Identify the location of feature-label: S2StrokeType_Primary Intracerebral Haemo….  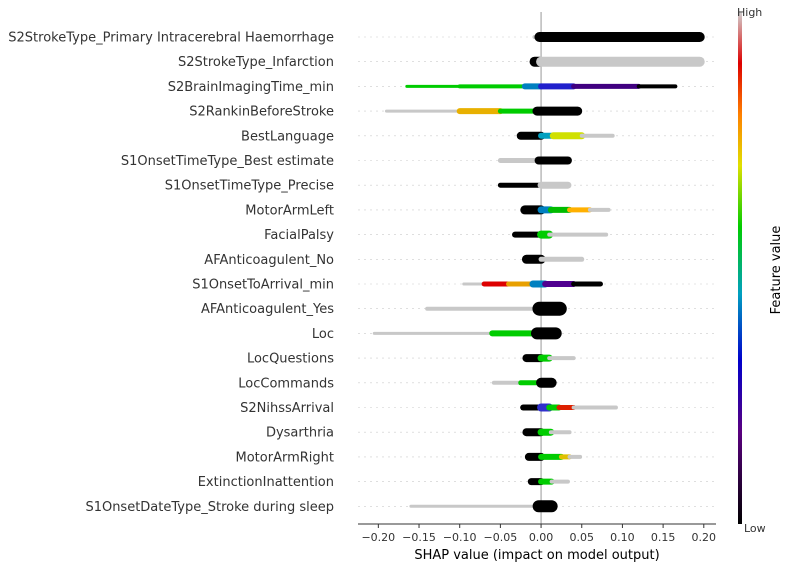
(171, 38).